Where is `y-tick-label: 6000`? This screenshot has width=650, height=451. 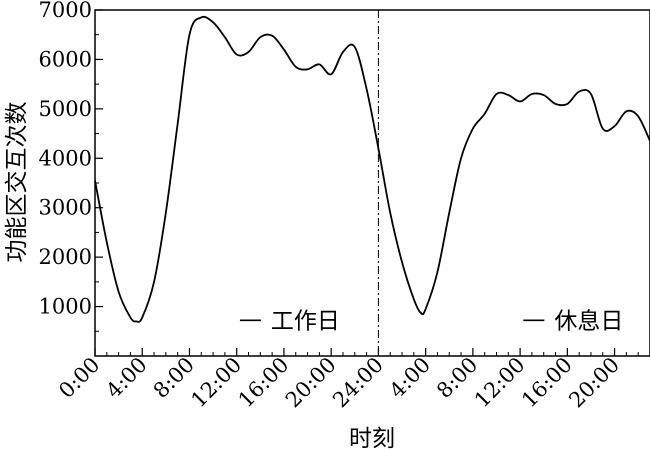 y-tick-label: 6000 is located at coordinates (65, 59).